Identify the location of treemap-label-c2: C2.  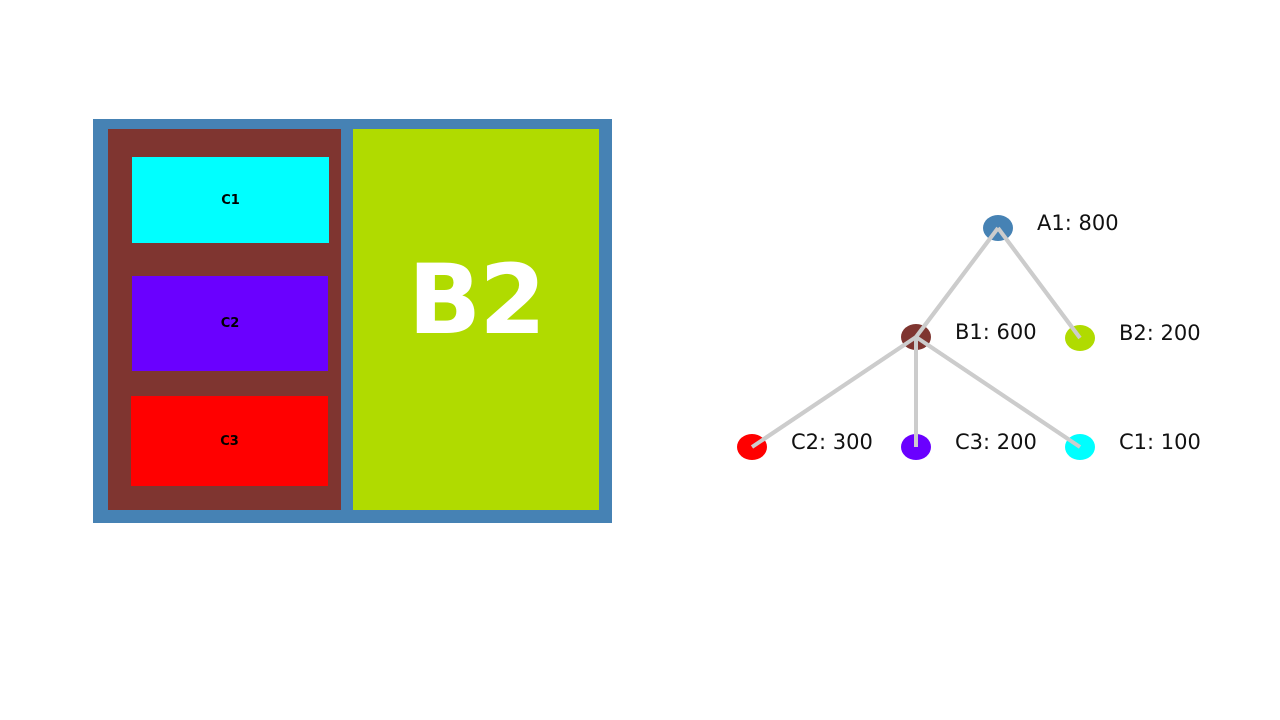
(230, 323).